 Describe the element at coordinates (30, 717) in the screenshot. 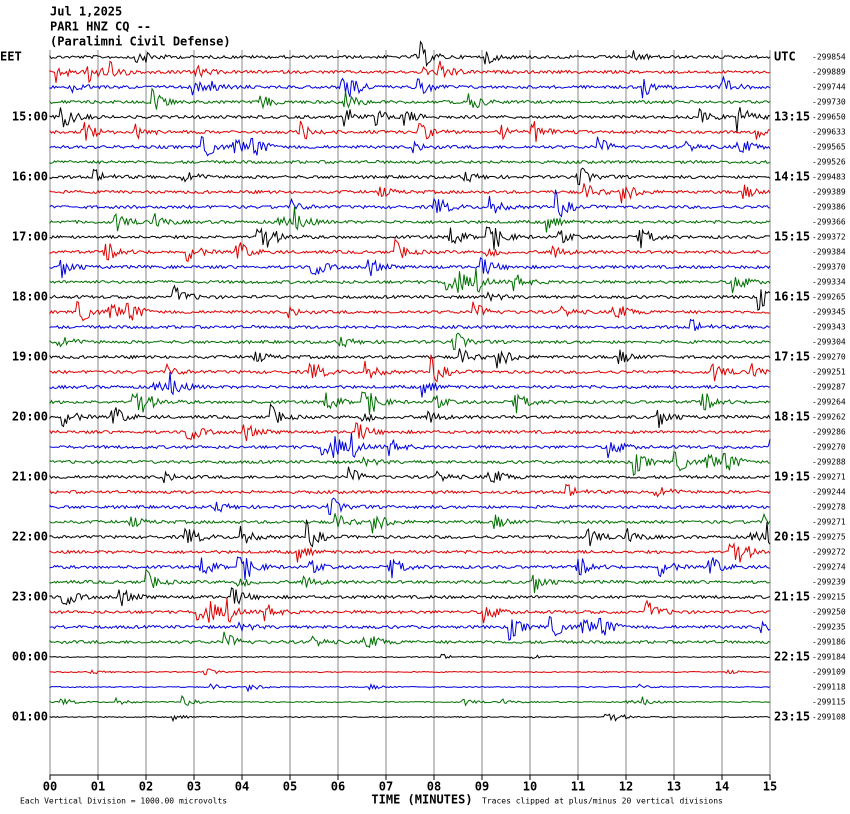

I see `left-time-label: 01:00` at that location.